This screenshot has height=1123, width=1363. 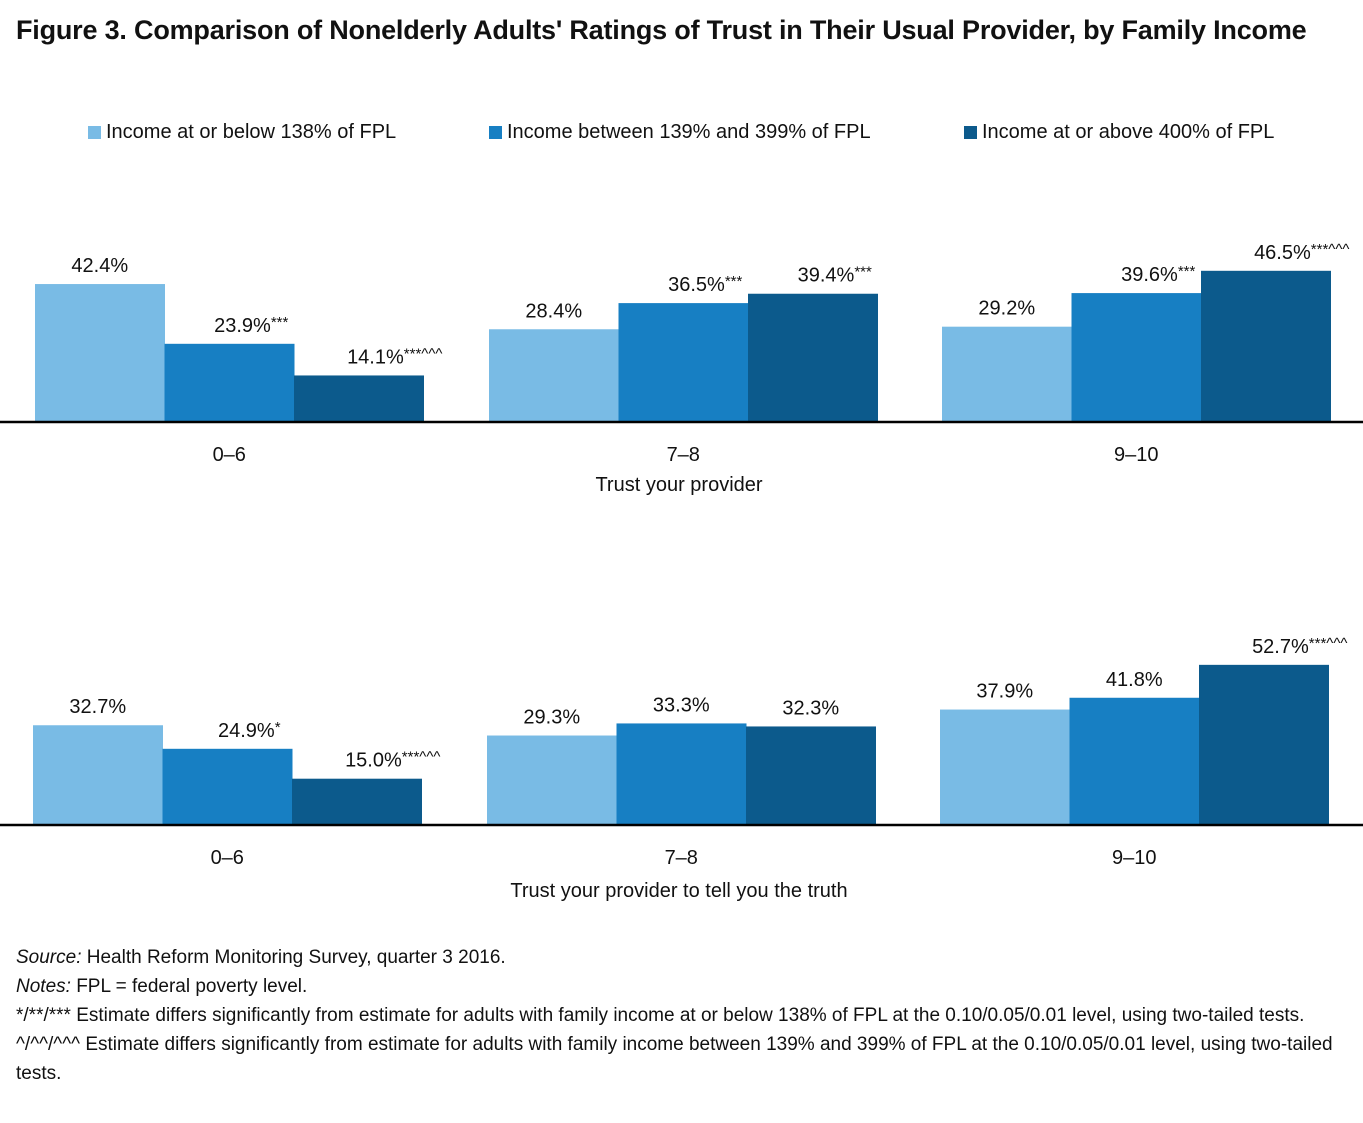 I want to click on data-label: 46.5%***^^^, so click(x=1301, y=252).